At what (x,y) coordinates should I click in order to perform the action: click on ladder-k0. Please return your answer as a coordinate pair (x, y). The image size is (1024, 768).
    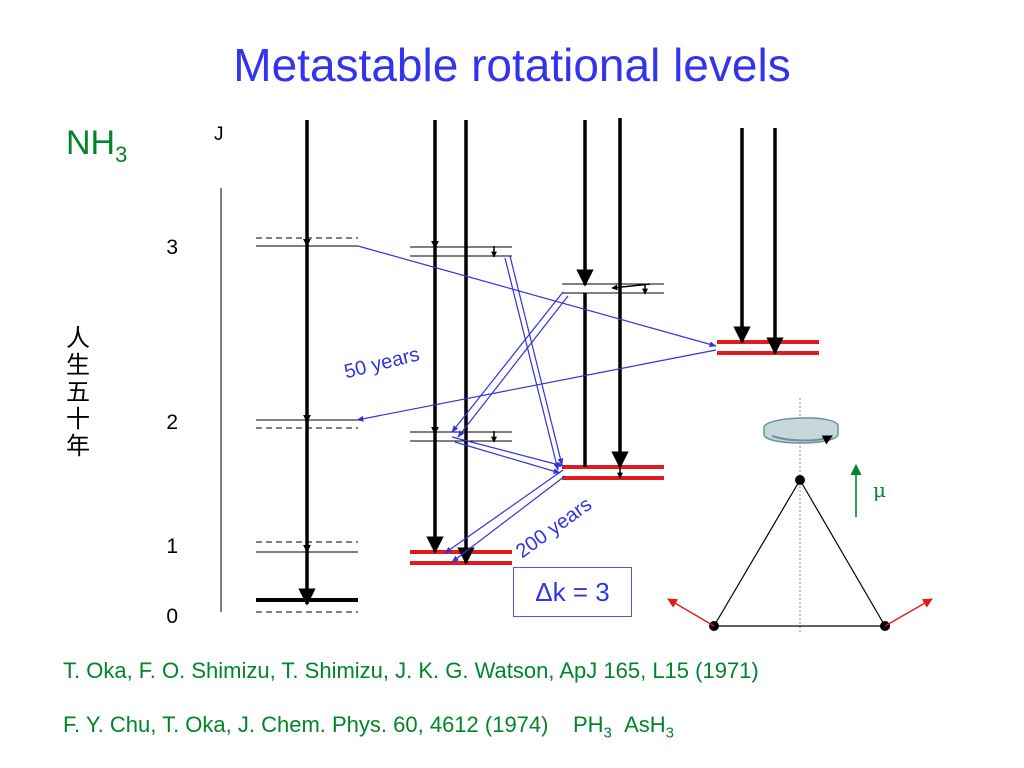
    Looking at the image, I should click on (307, 366).